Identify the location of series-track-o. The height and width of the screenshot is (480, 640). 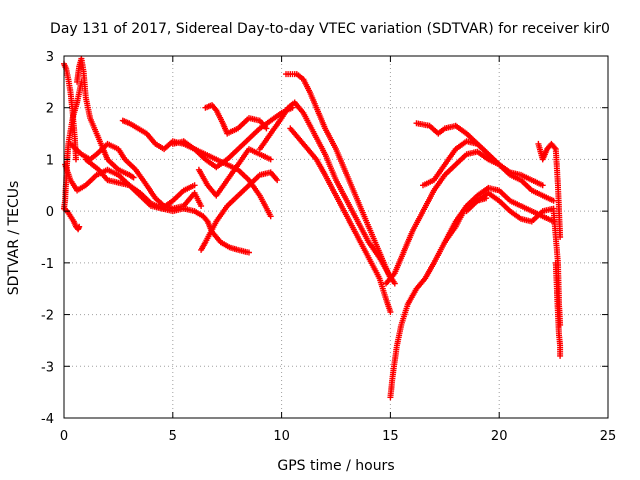
(340, 220).